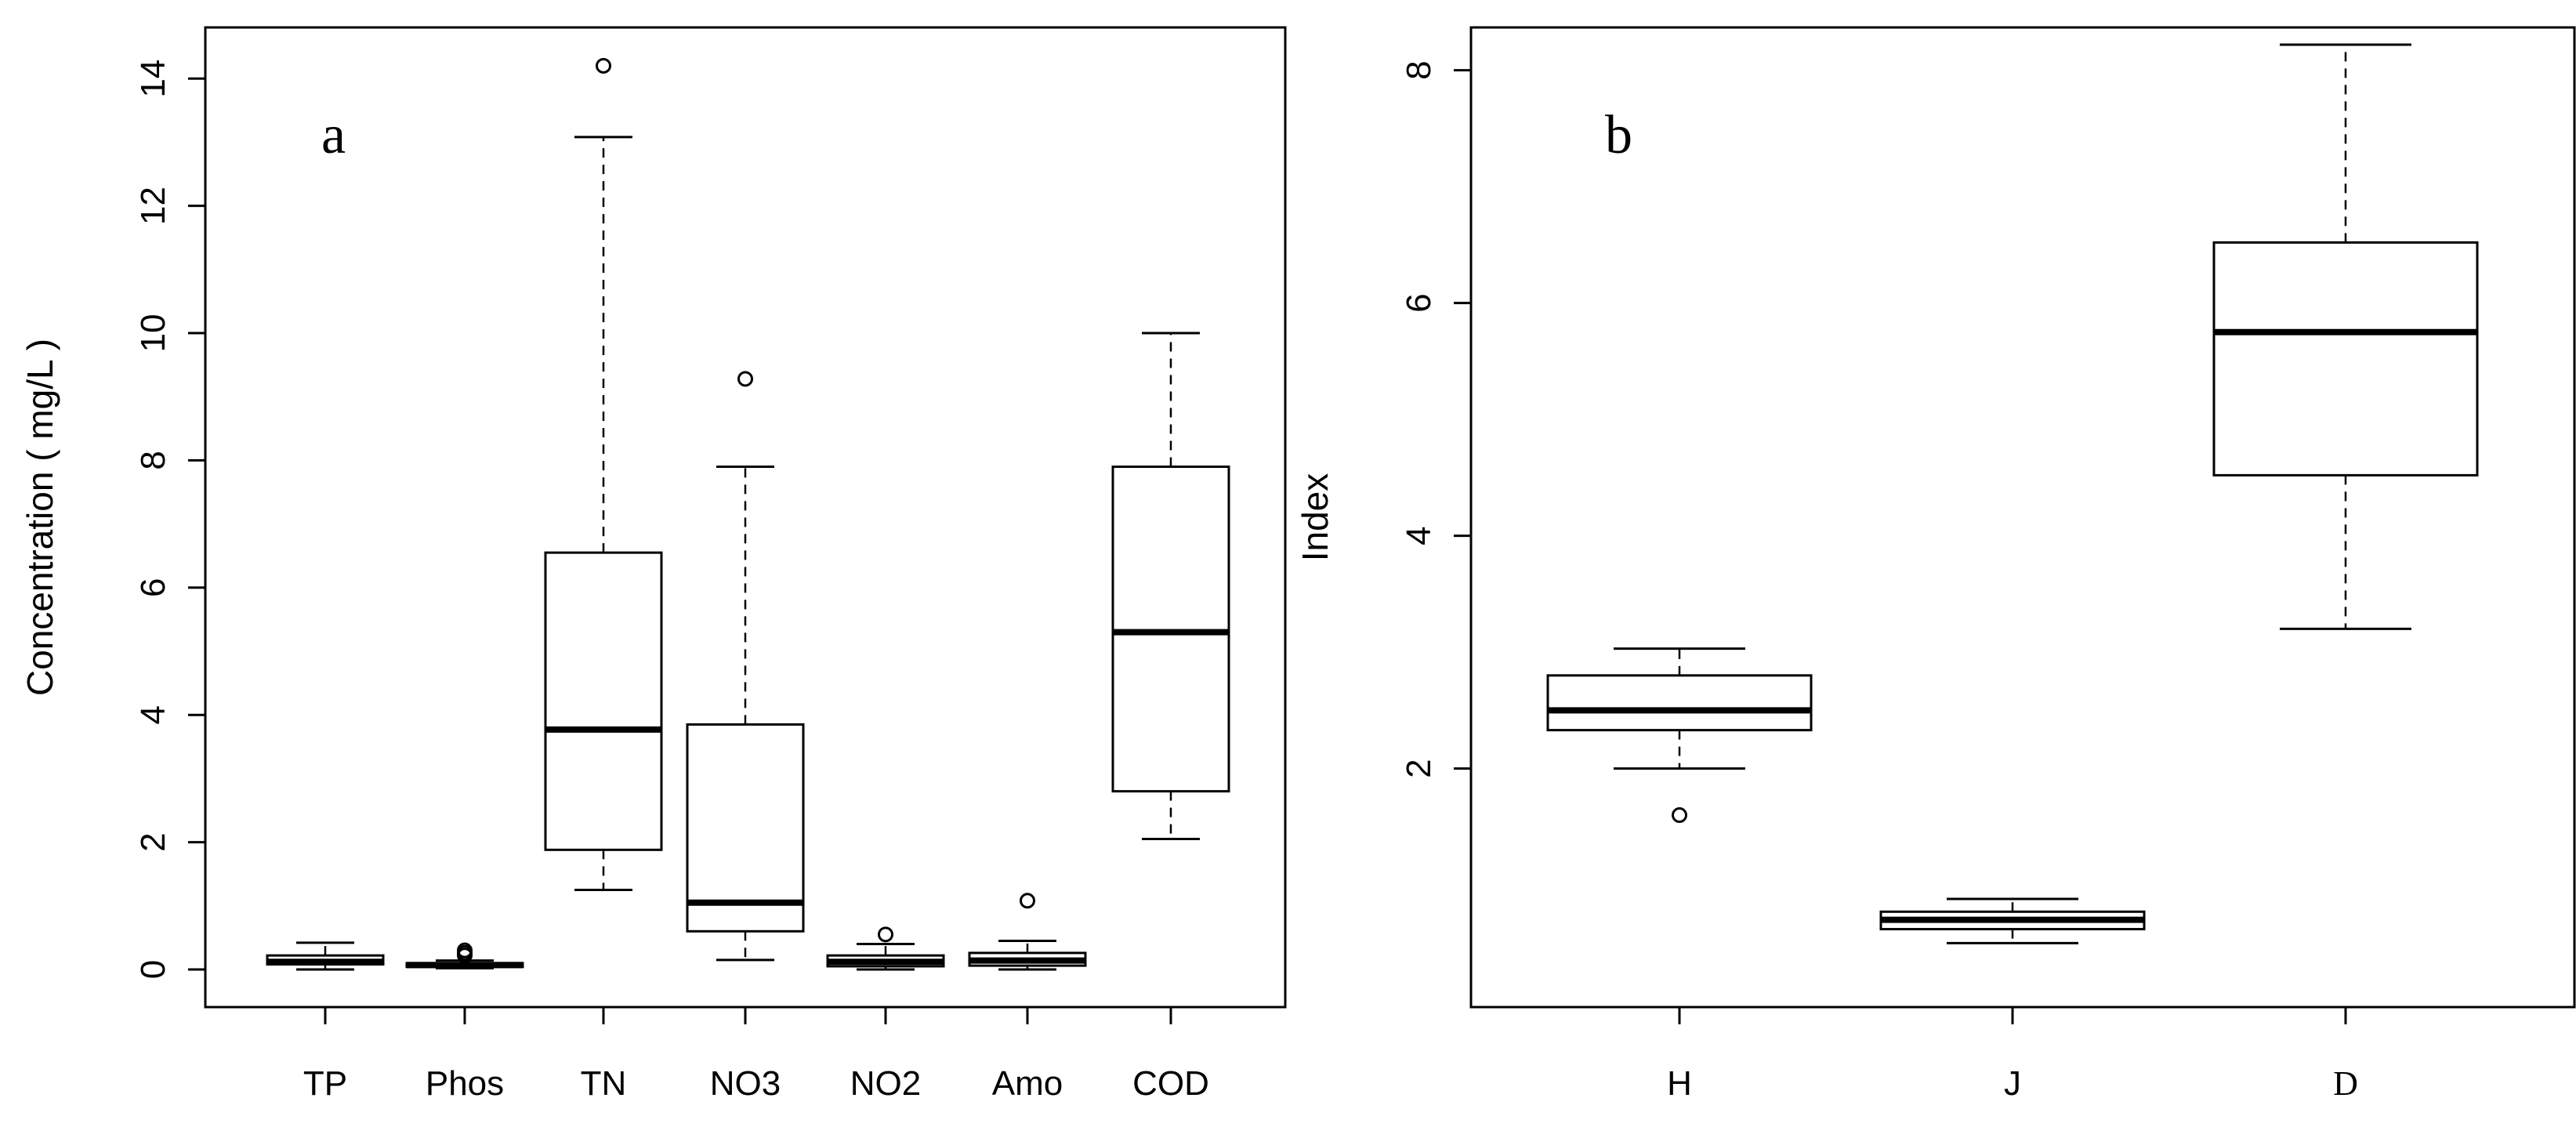 This screenshot has width=2576, height=1127. I want to click on y-tick-label: 10, so click(153, 333).